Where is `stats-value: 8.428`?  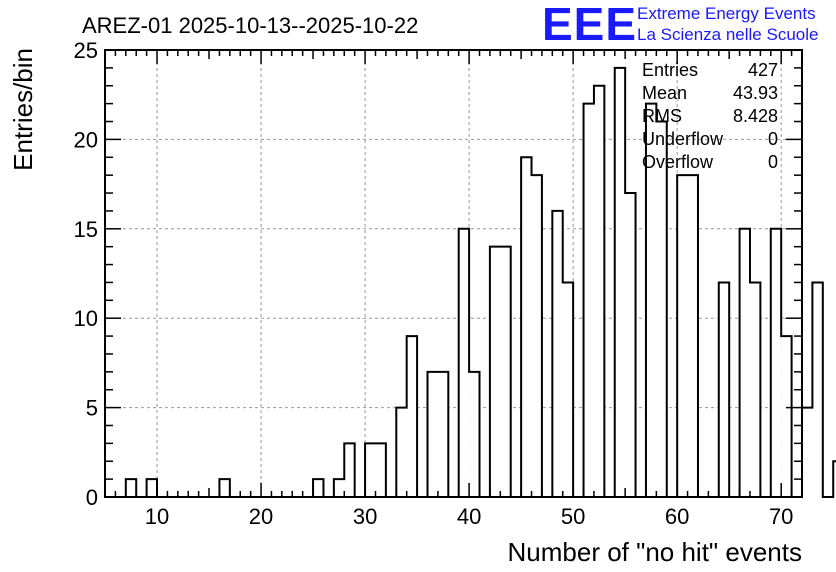
stats-value: 8.428 is located at coordinates (755, 116).